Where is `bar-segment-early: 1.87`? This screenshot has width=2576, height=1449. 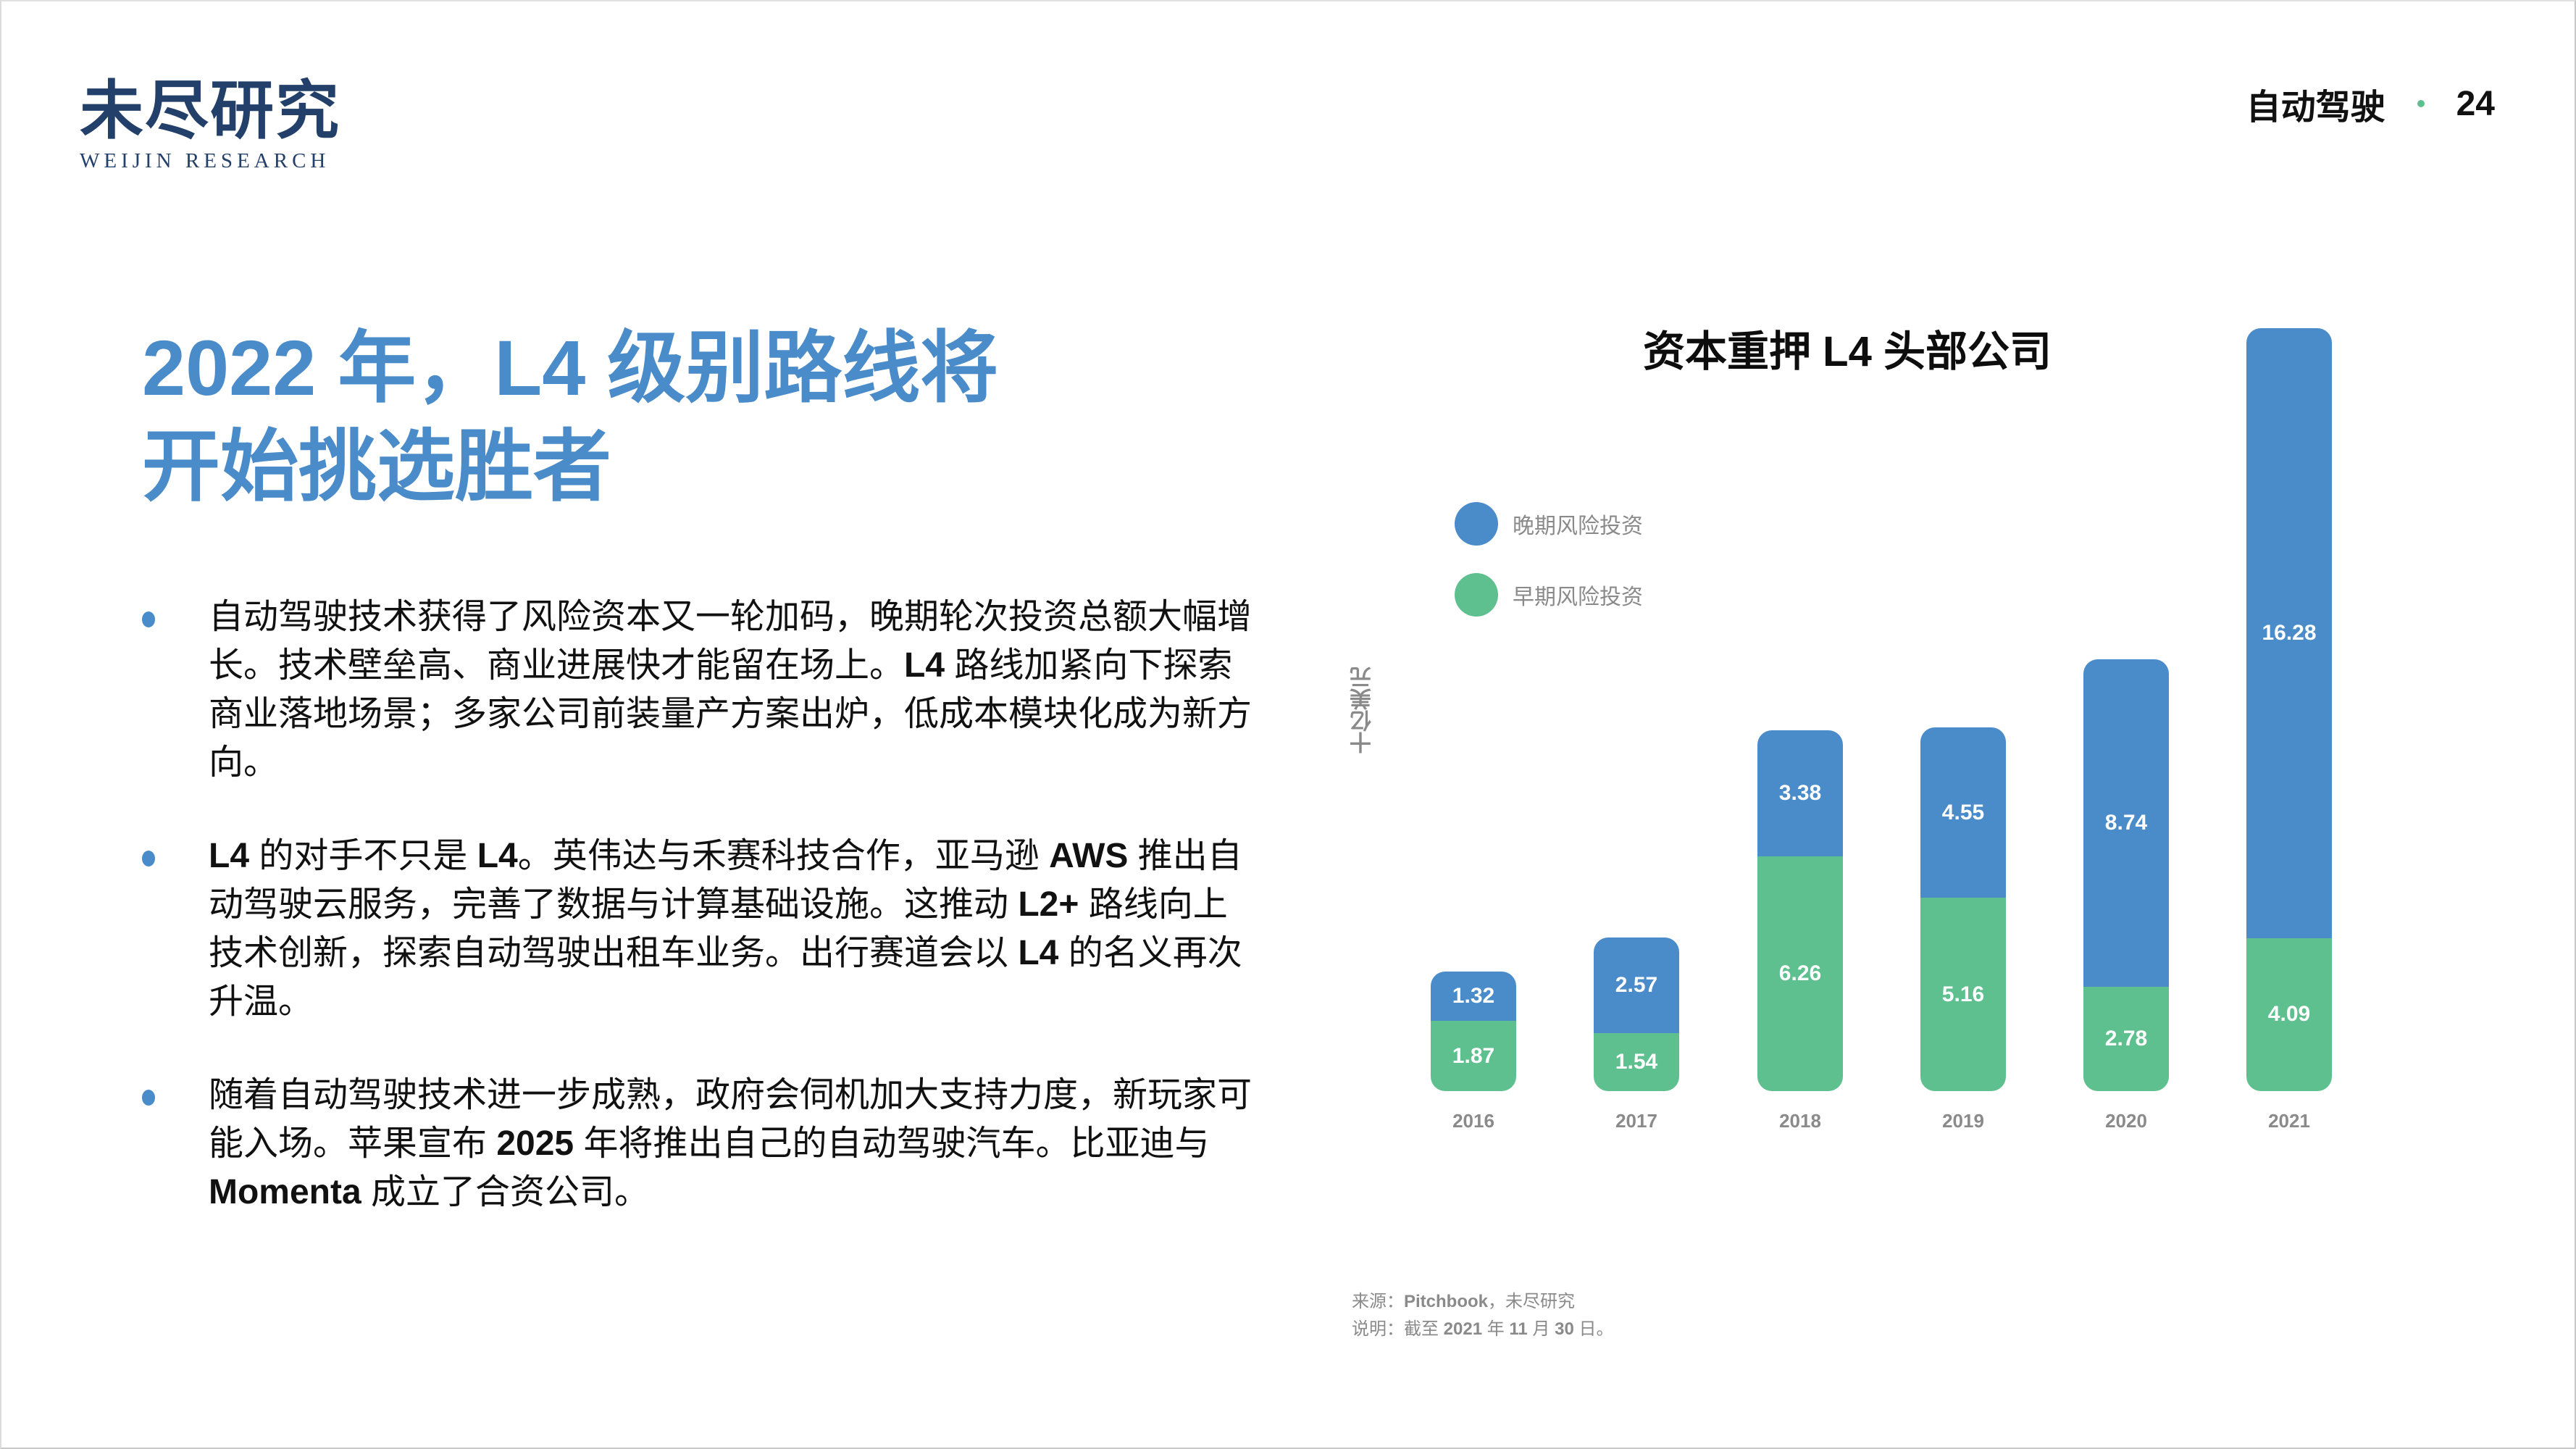 bar-segment-early: 1.87 is located at coordinates (1473, 1056).